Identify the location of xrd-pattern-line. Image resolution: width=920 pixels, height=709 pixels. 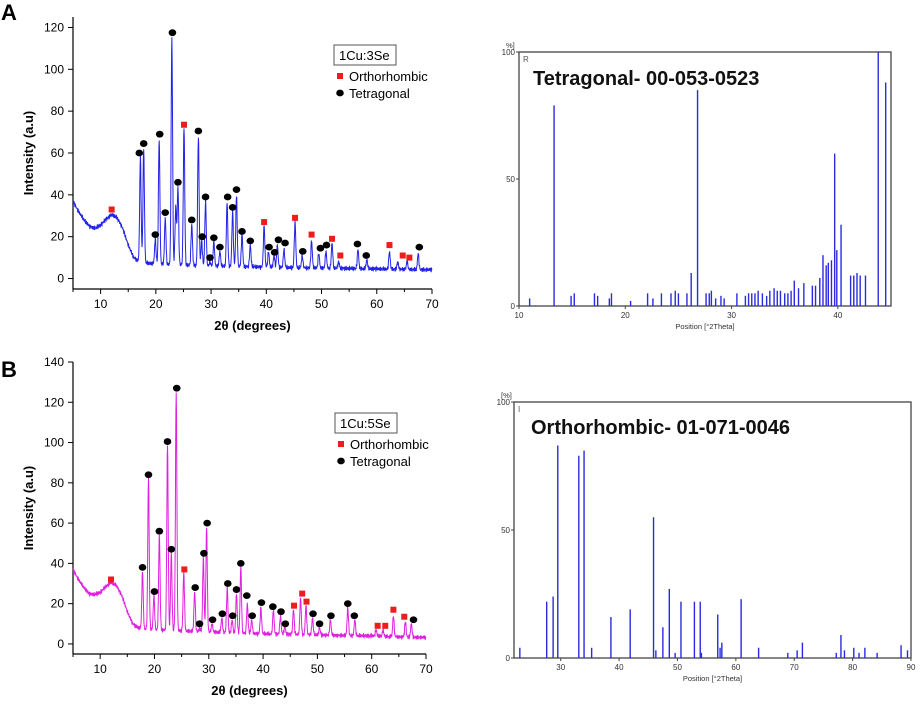
(252, 155).